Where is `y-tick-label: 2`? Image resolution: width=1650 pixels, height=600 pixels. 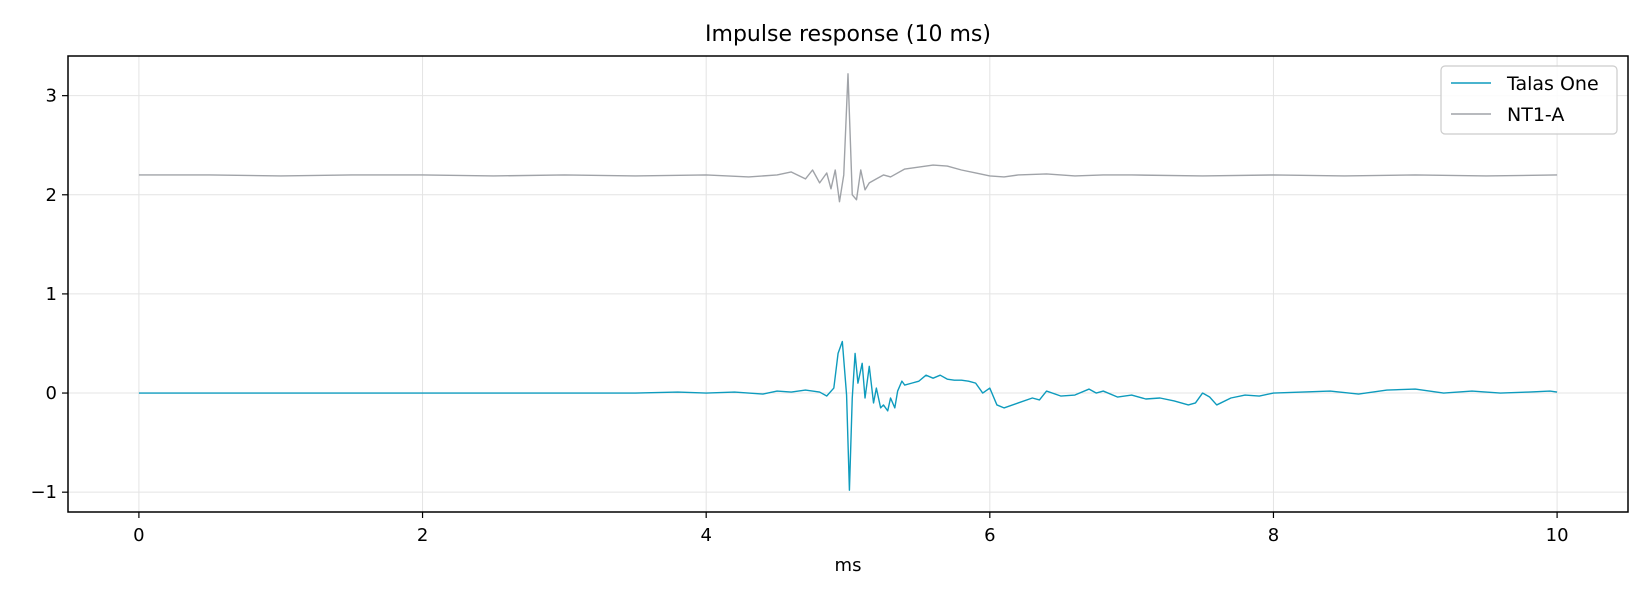
y-tick-label: 2 is located at coordinates (51, 195).